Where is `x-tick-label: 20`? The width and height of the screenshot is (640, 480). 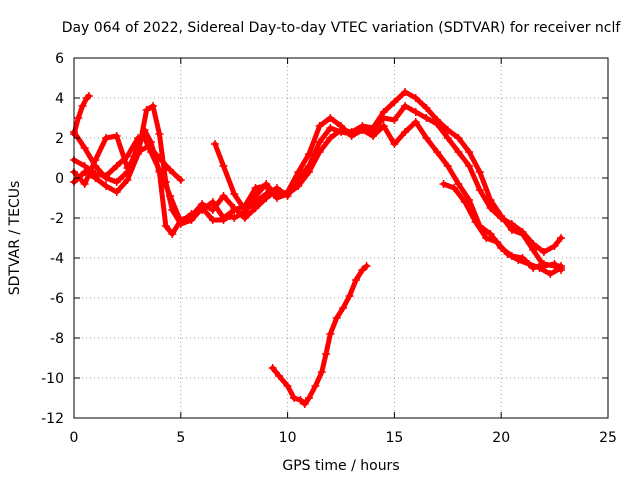 x-tick-label: 20 is located at coordinates (501, 438).